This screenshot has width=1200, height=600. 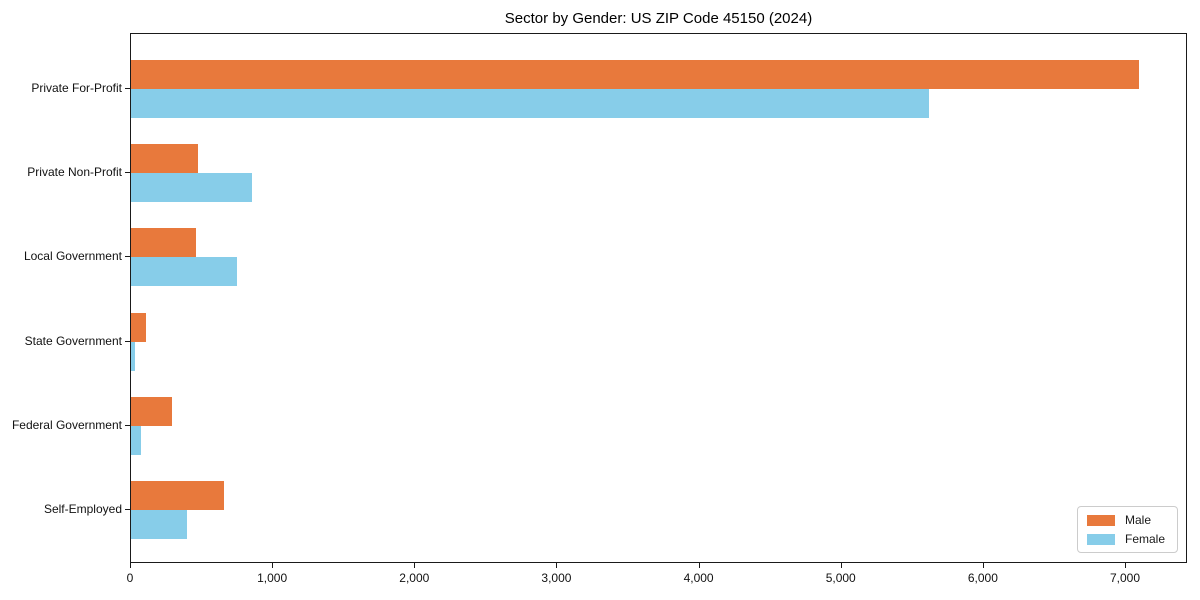 I want to click on bar-female-federal-government, so click(x=136, y=440).